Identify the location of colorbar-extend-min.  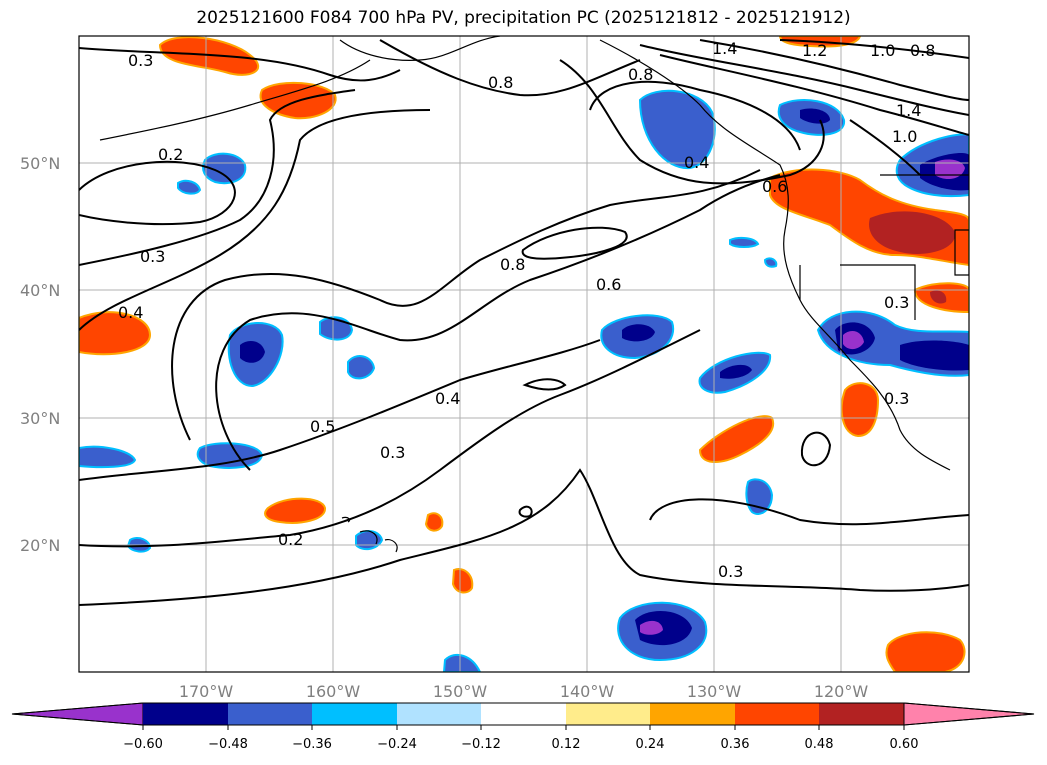
(77, 714).